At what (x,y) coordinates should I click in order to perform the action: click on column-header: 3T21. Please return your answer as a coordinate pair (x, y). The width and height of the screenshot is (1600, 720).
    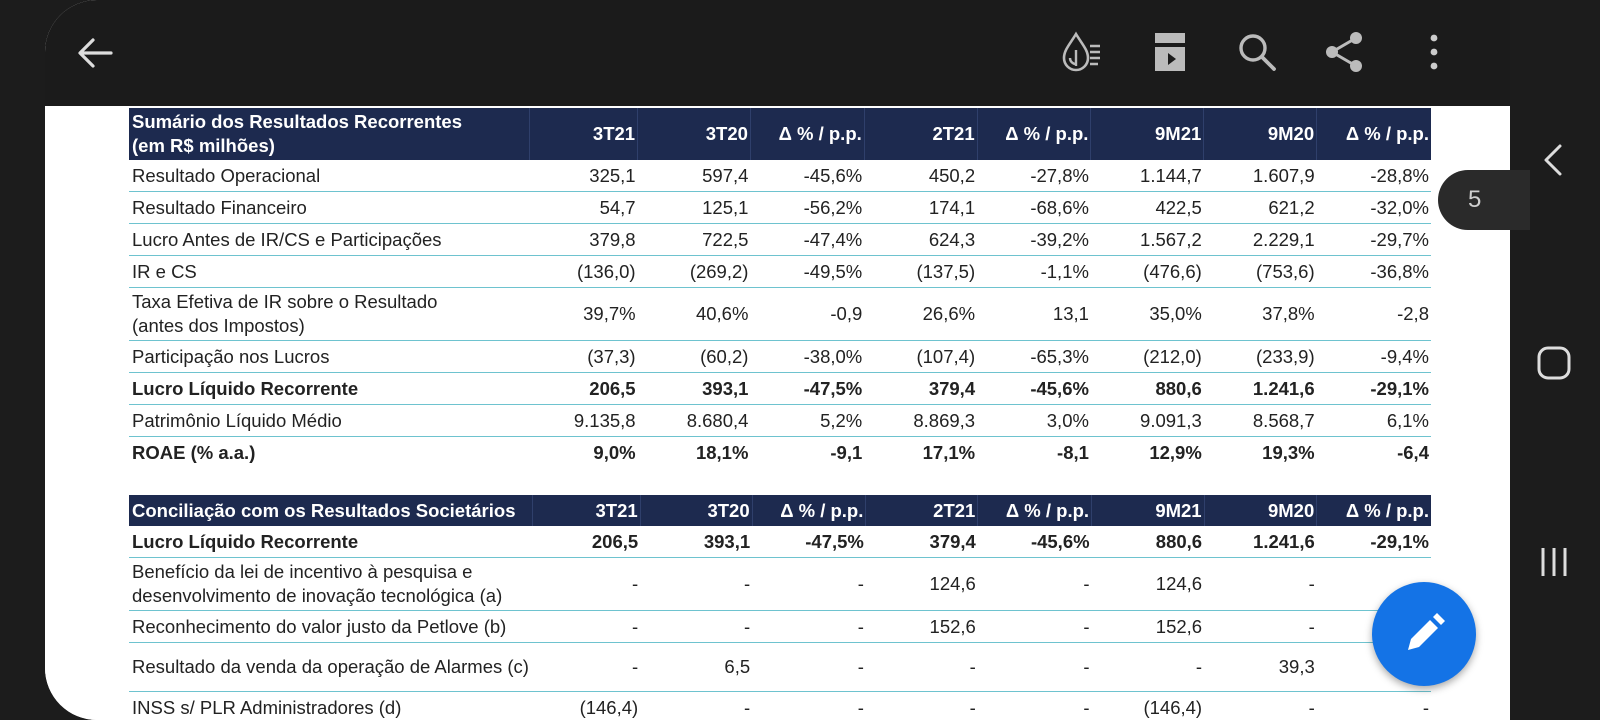
    Looking at the image, I should click on (586, 510).